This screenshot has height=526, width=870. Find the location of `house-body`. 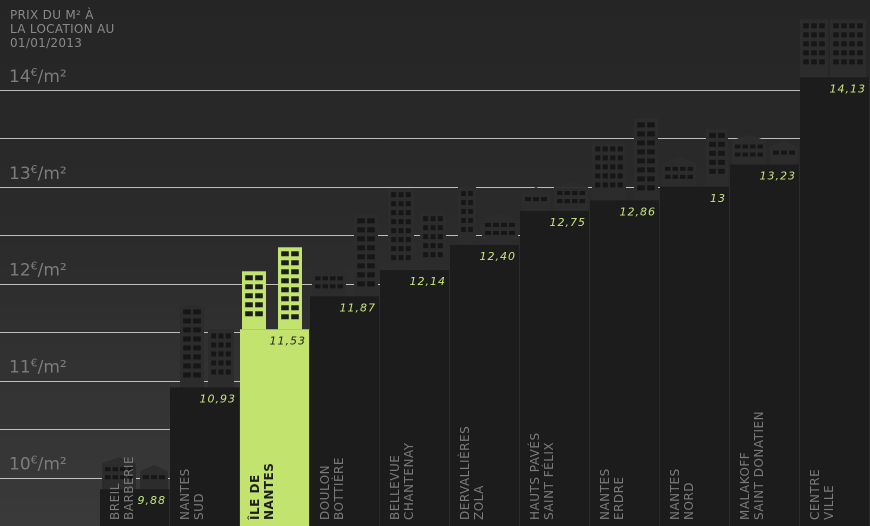

house-body is located at coordinates (536, 202).